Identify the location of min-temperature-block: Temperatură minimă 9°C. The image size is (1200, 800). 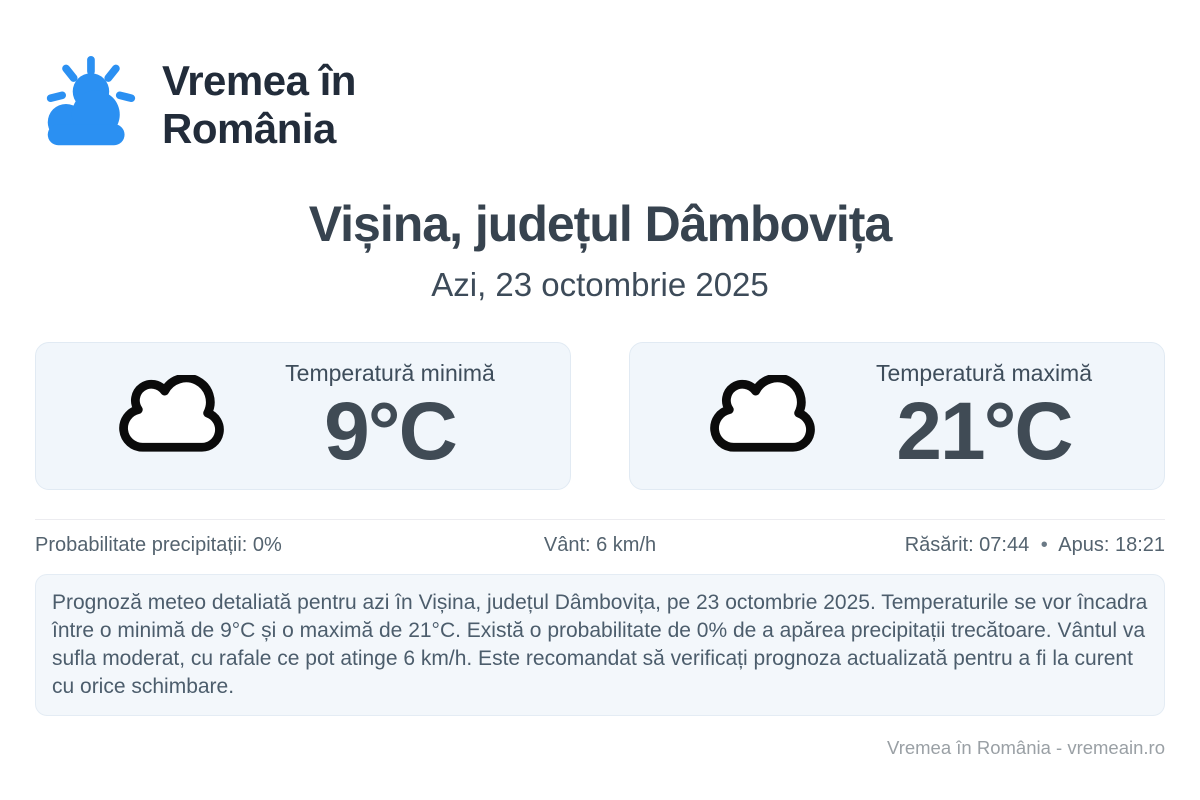
(390, 416).